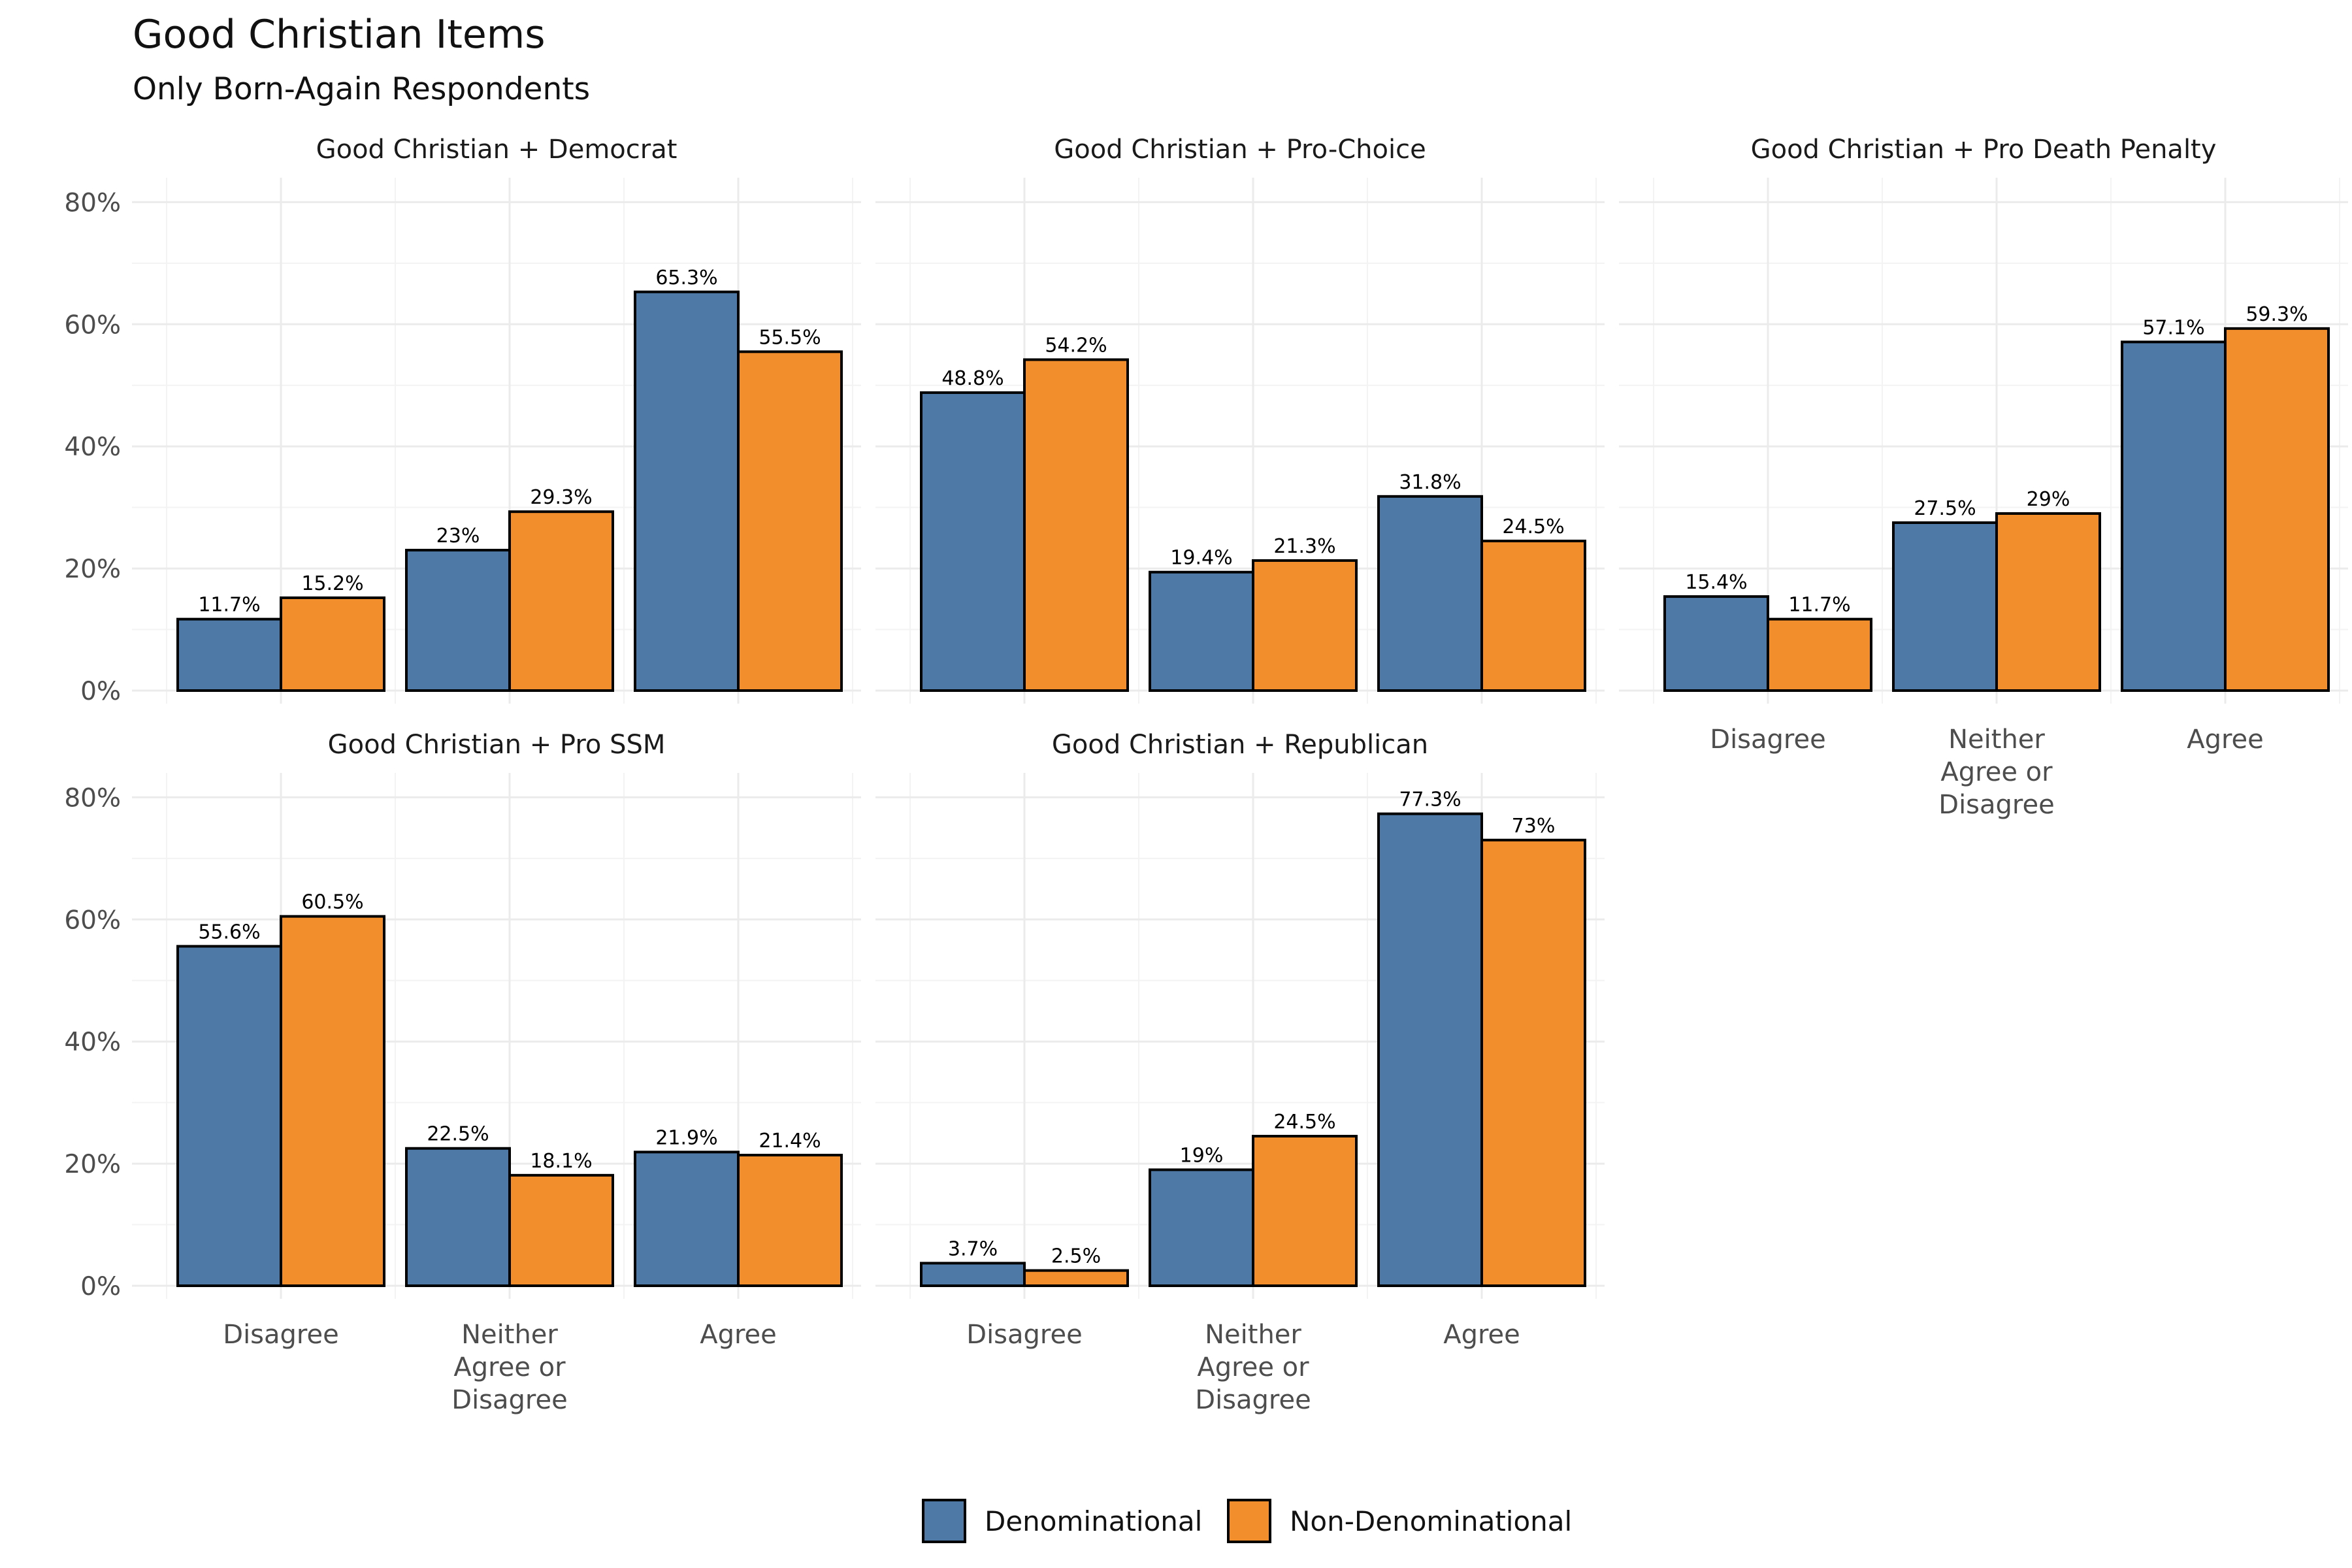  What do you see at coordinates (1304, 1122) in the screenshot?
I see `data-label: 24.5%` at bounding box center [1304, 1122].